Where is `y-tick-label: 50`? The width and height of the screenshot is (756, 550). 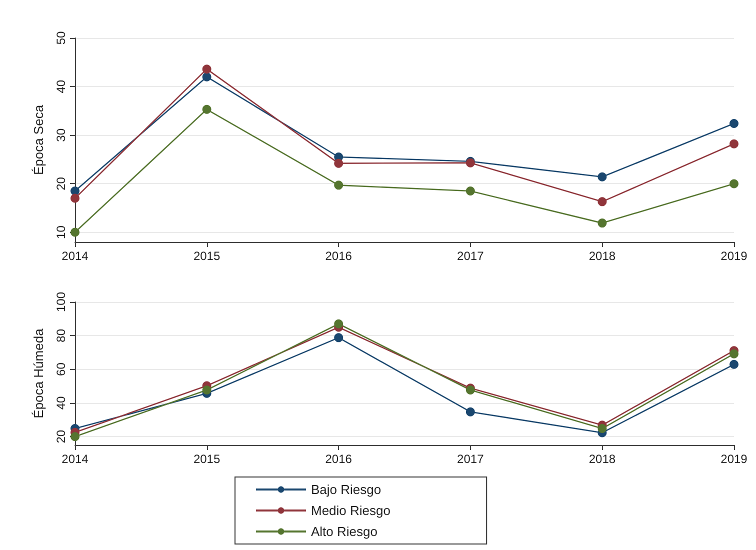 y-tick-label: 50 is located at coordinates (61, 38).